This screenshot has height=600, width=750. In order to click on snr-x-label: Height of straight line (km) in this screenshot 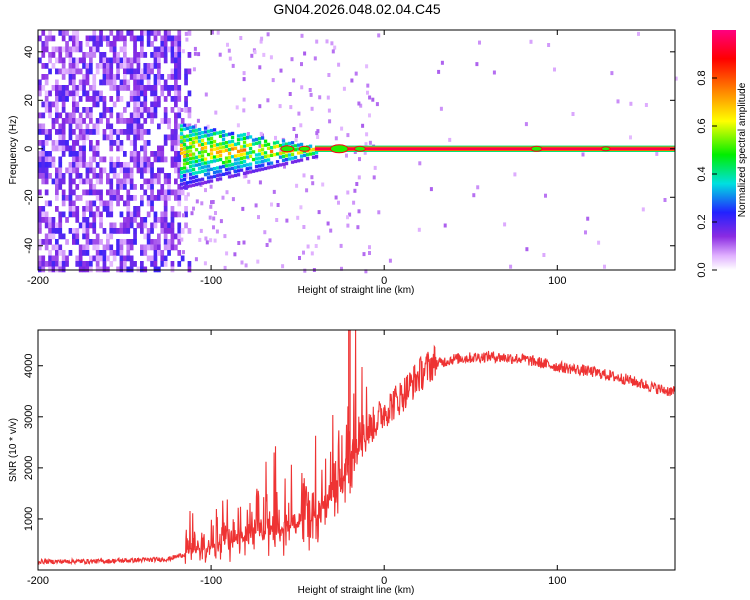, I will do `click(356, 590)`.